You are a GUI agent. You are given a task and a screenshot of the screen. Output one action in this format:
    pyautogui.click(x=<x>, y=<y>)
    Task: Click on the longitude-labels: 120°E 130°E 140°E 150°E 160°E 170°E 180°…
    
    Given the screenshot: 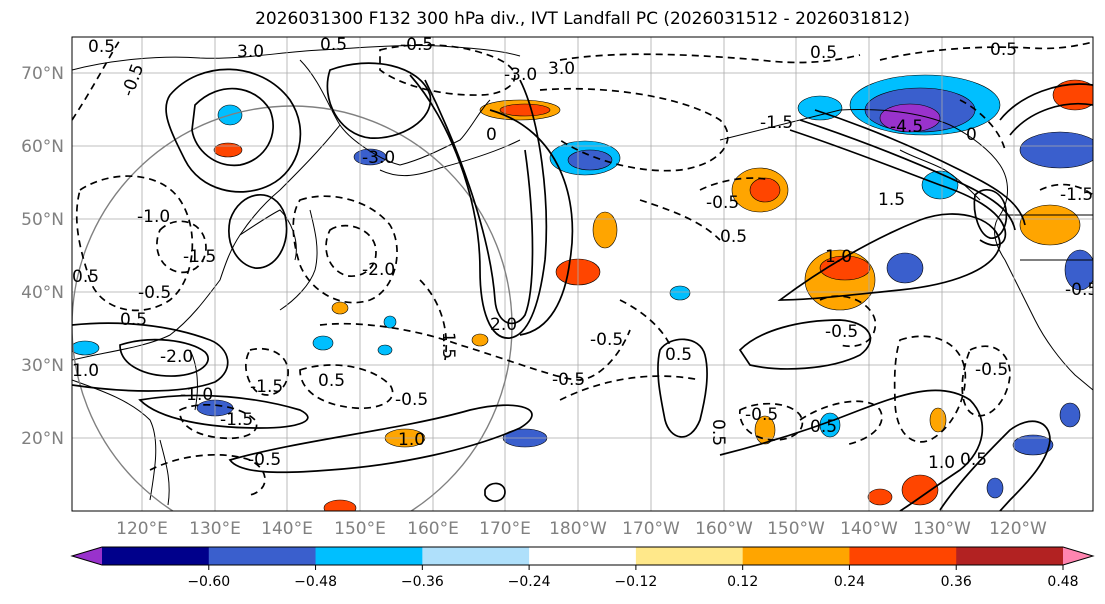 What is the action you would take?
    pyautogui.click(x=581, y=529)
    